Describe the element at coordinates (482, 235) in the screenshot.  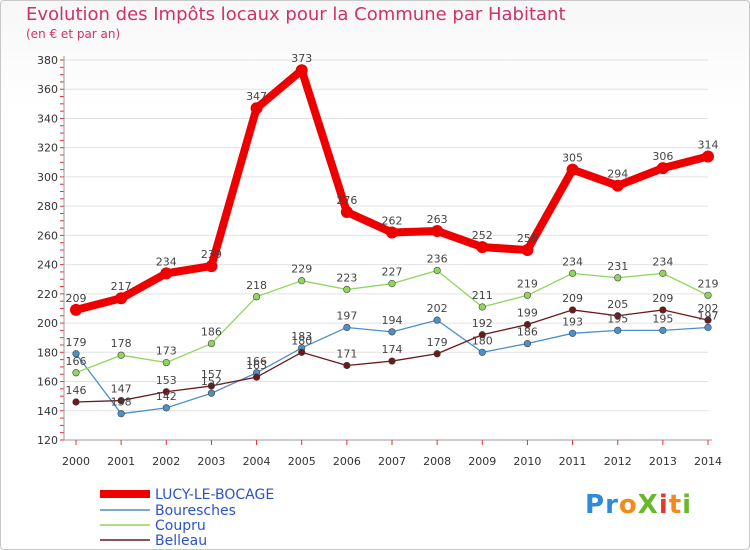
I see `data-label: 252` at that location.